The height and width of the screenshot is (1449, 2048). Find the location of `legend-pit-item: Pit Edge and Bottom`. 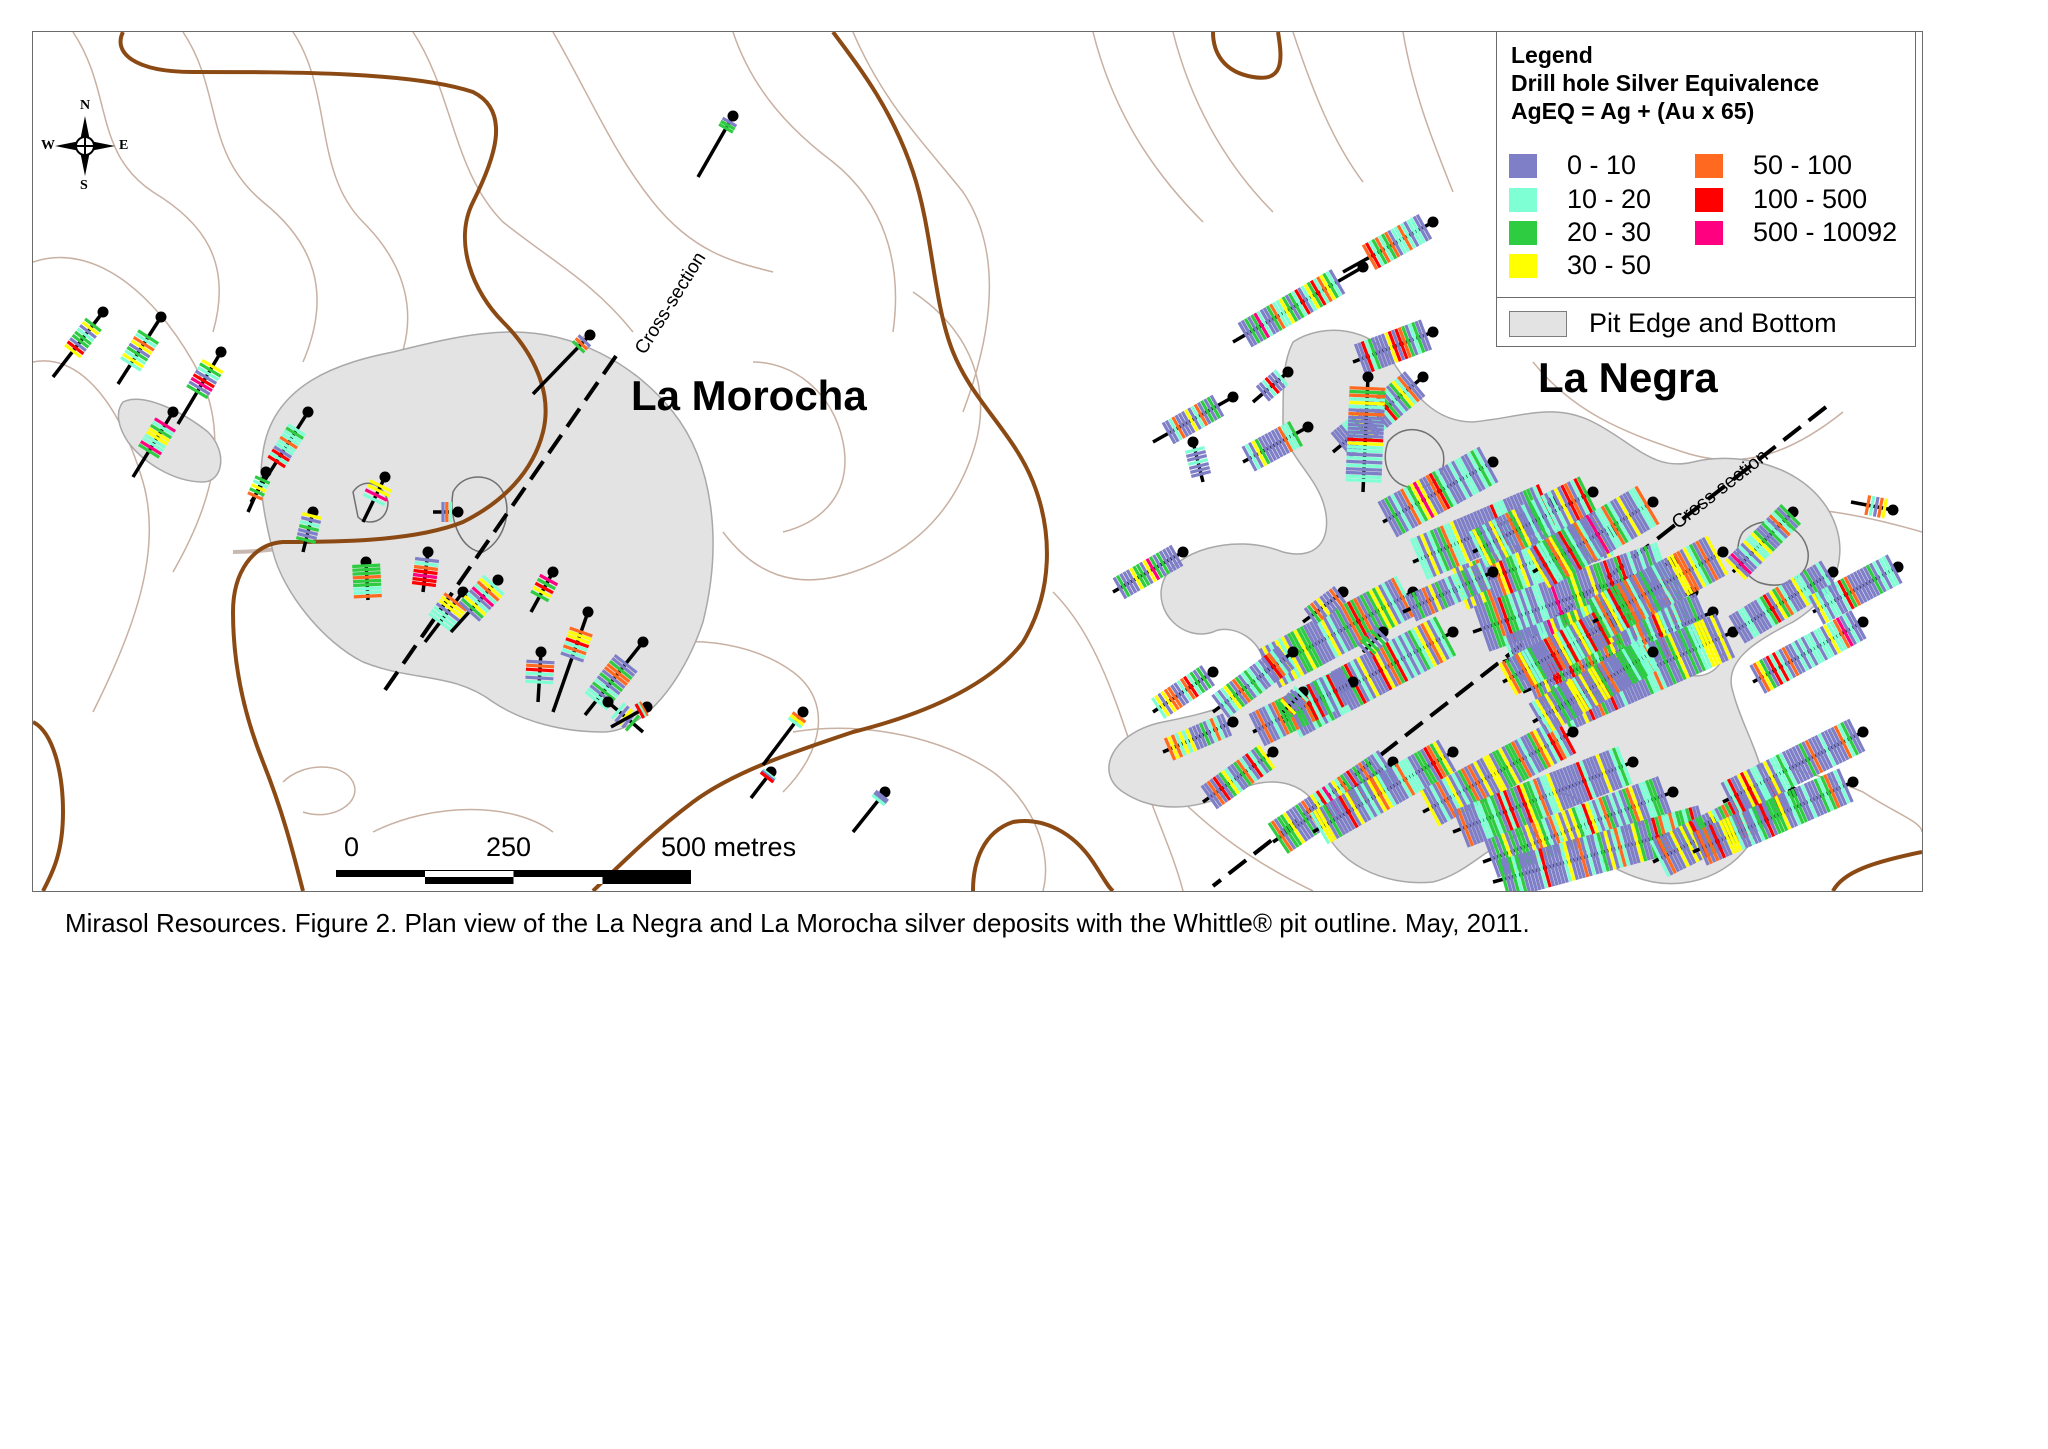

legend-pit-item: Pit Edge and Bottom is located at coordinates (1673, 323).